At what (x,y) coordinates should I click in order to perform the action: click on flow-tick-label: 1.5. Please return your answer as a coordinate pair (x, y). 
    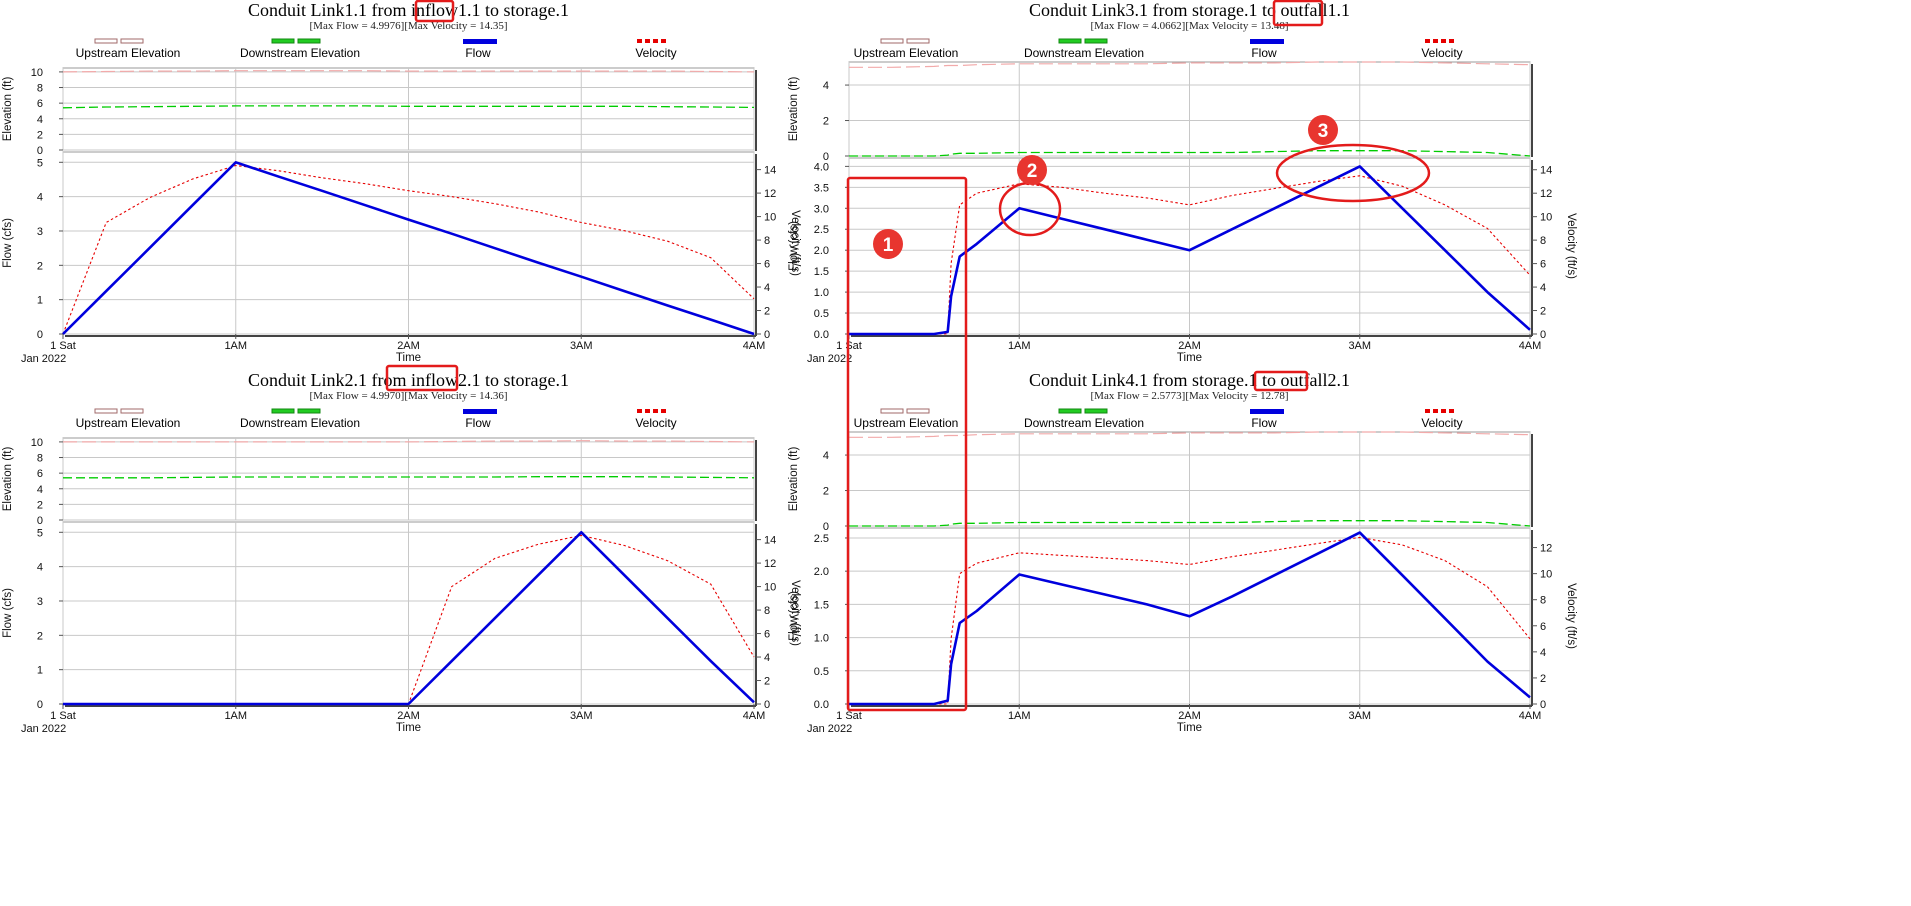
    Looking at the image, I should click on (821, 605).